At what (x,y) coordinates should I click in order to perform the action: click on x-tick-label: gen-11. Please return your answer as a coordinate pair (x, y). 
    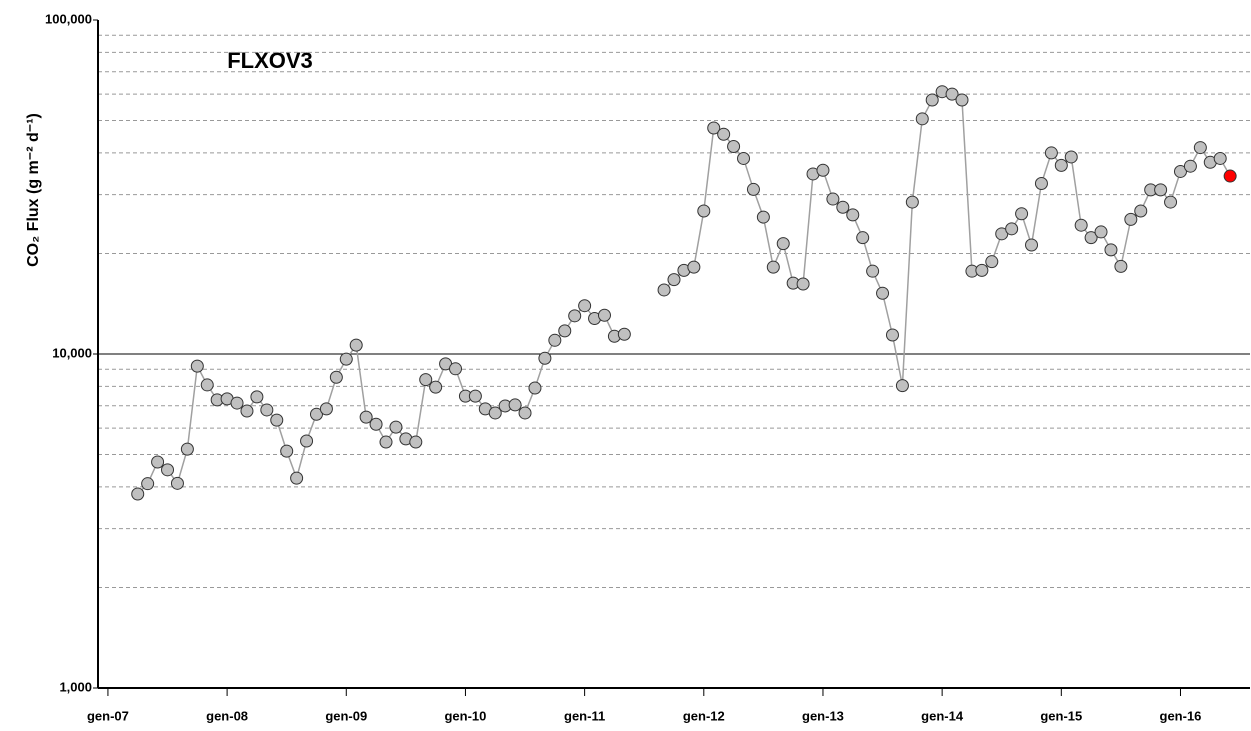
    Looking at the image, I should click on (584, 715).